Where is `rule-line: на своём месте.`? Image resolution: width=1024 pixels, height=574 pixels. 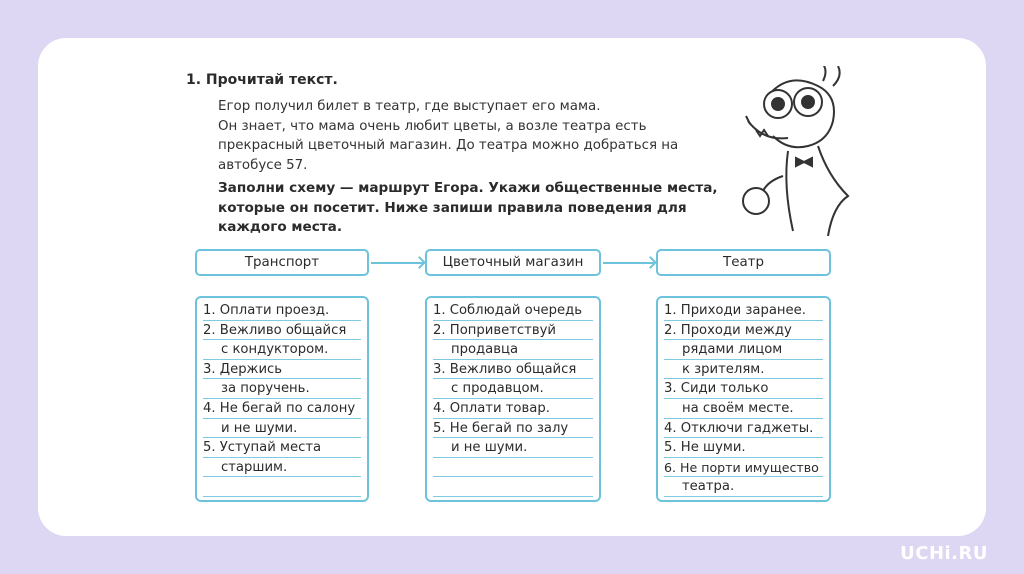 rule-line: на своём месте. is located at coordinates (743, 409).